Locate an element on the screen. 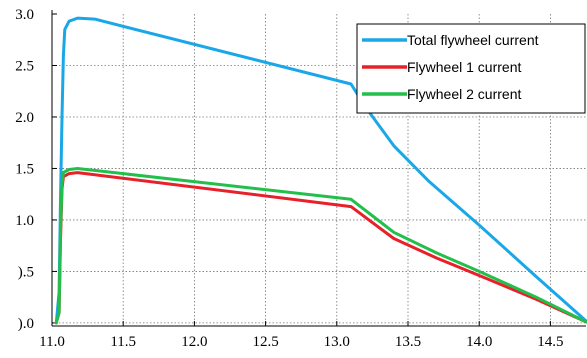  legend-label: Total flywheel current is located at coordinates (473, 40).